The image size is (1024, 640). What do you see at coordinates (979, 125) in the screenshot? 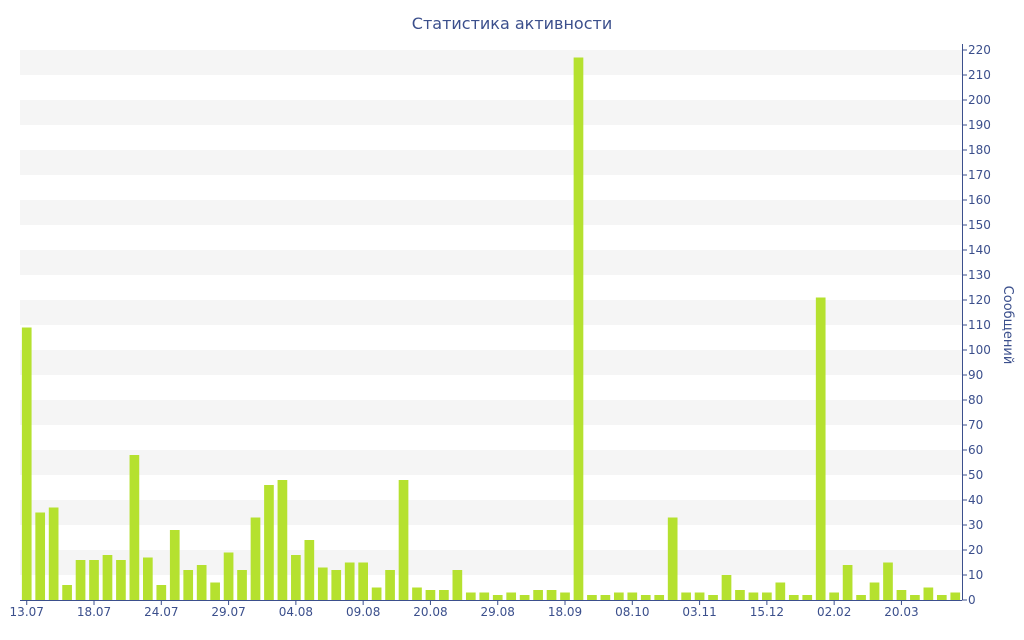
I see `y-tick-label: 190` at bounding box center [979, 125].